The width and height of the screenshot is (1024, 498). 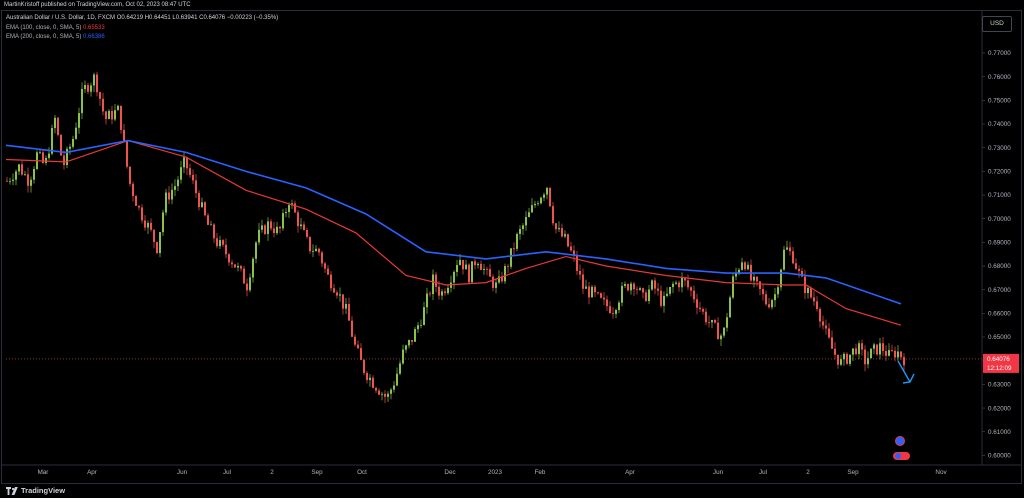 I want to click on last-price-tag, so click(x=1001, y=363).